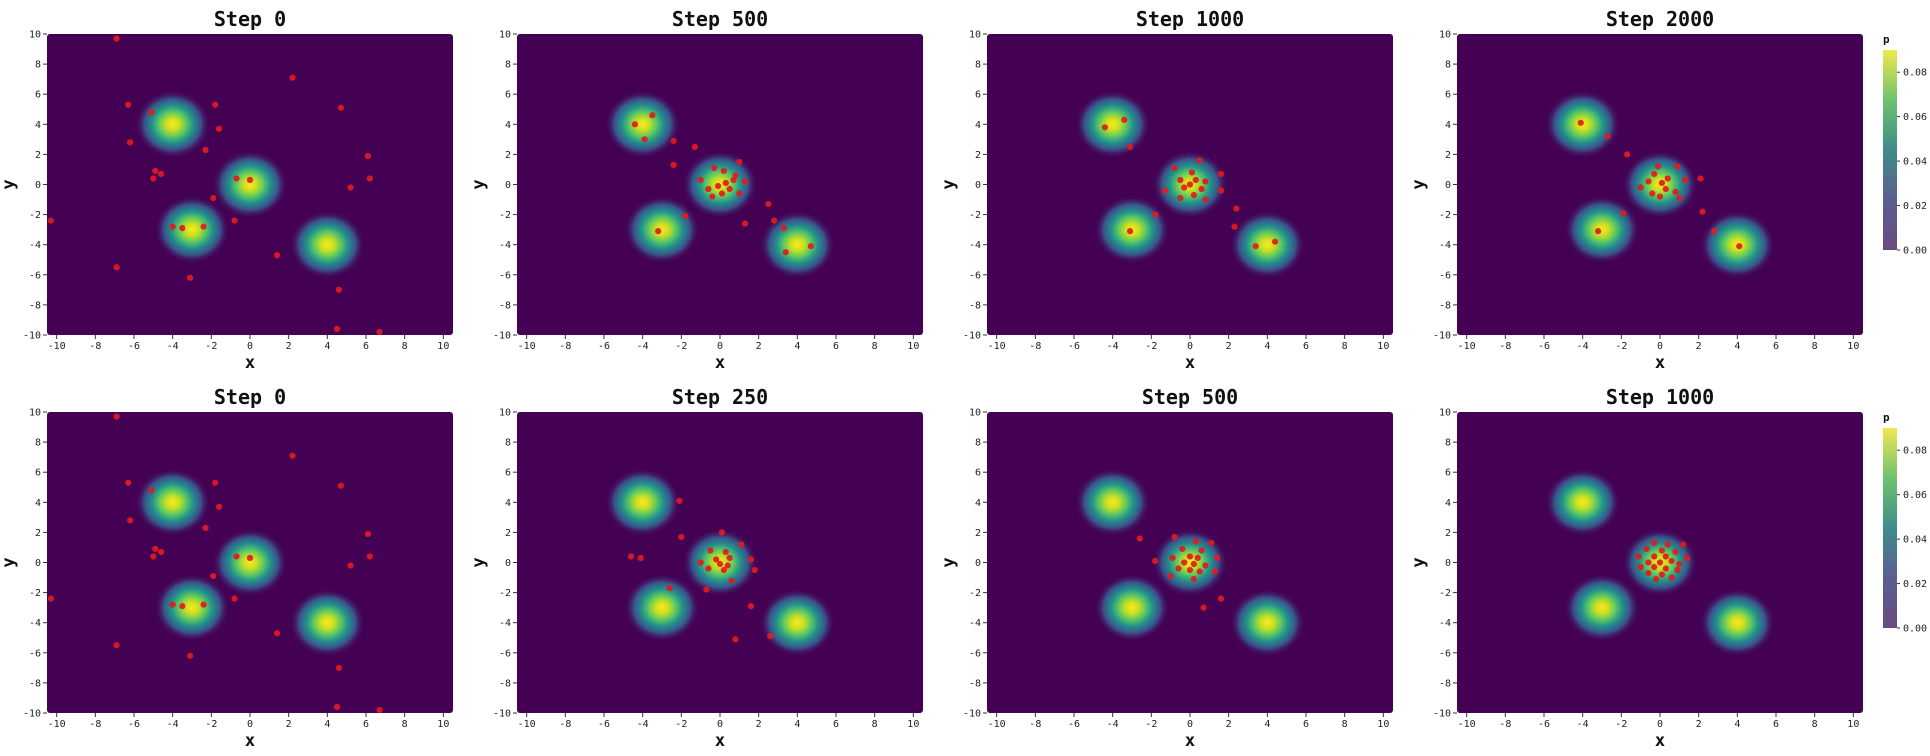 This screenshot has width=1930, height=756. Describe the element at coordinates (1915, 495) in the screenshot. I see `colorbar-tick-label: 0.06` at that location.